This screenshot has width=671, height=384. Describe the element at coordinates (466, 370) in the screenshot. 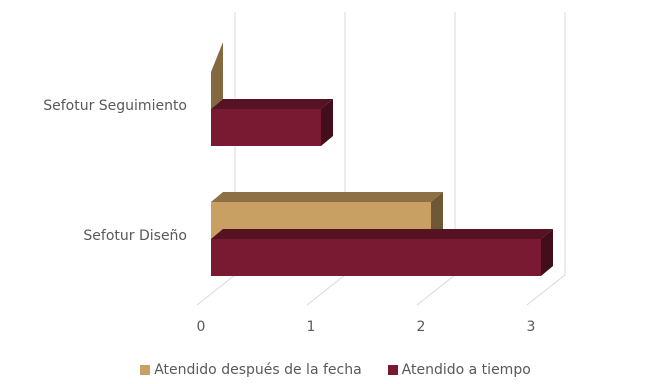

I see `legend-label-ontime: Atendido a tiempo` at that location.